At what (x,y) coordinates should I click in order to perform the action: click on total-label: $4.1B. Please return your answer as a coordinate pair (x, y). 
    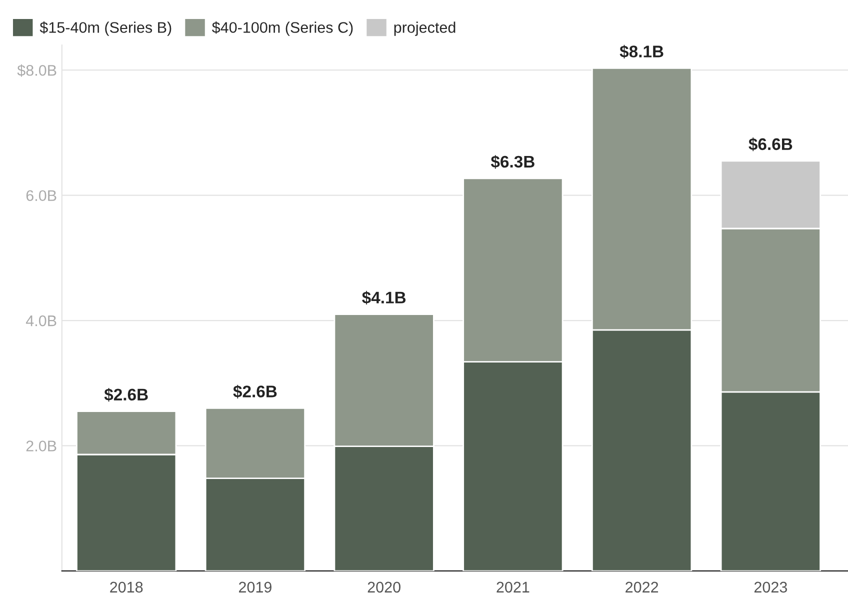
    Looking at the image, I should click on (384, 297).